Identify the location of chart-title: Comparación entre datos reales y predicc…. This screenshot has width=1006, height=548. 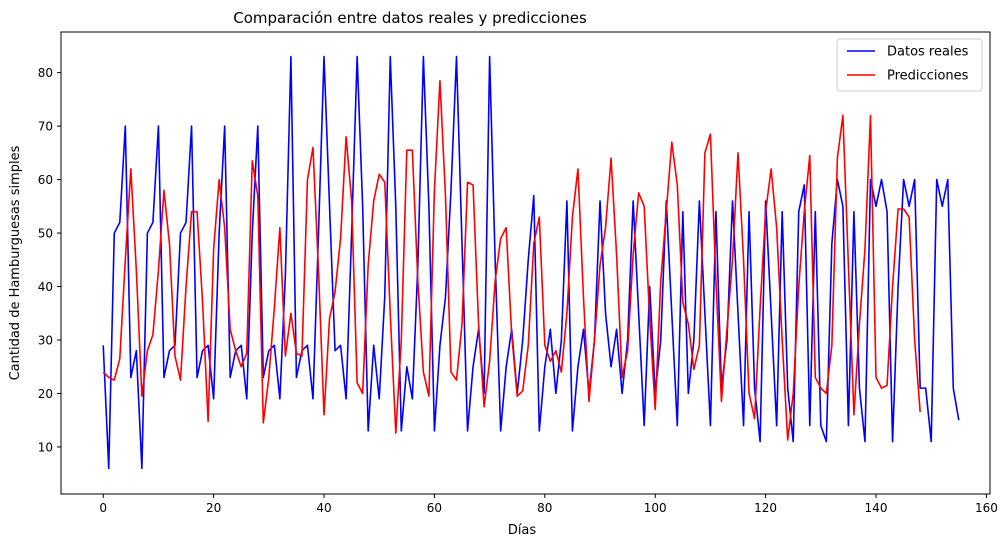
(410, 18).